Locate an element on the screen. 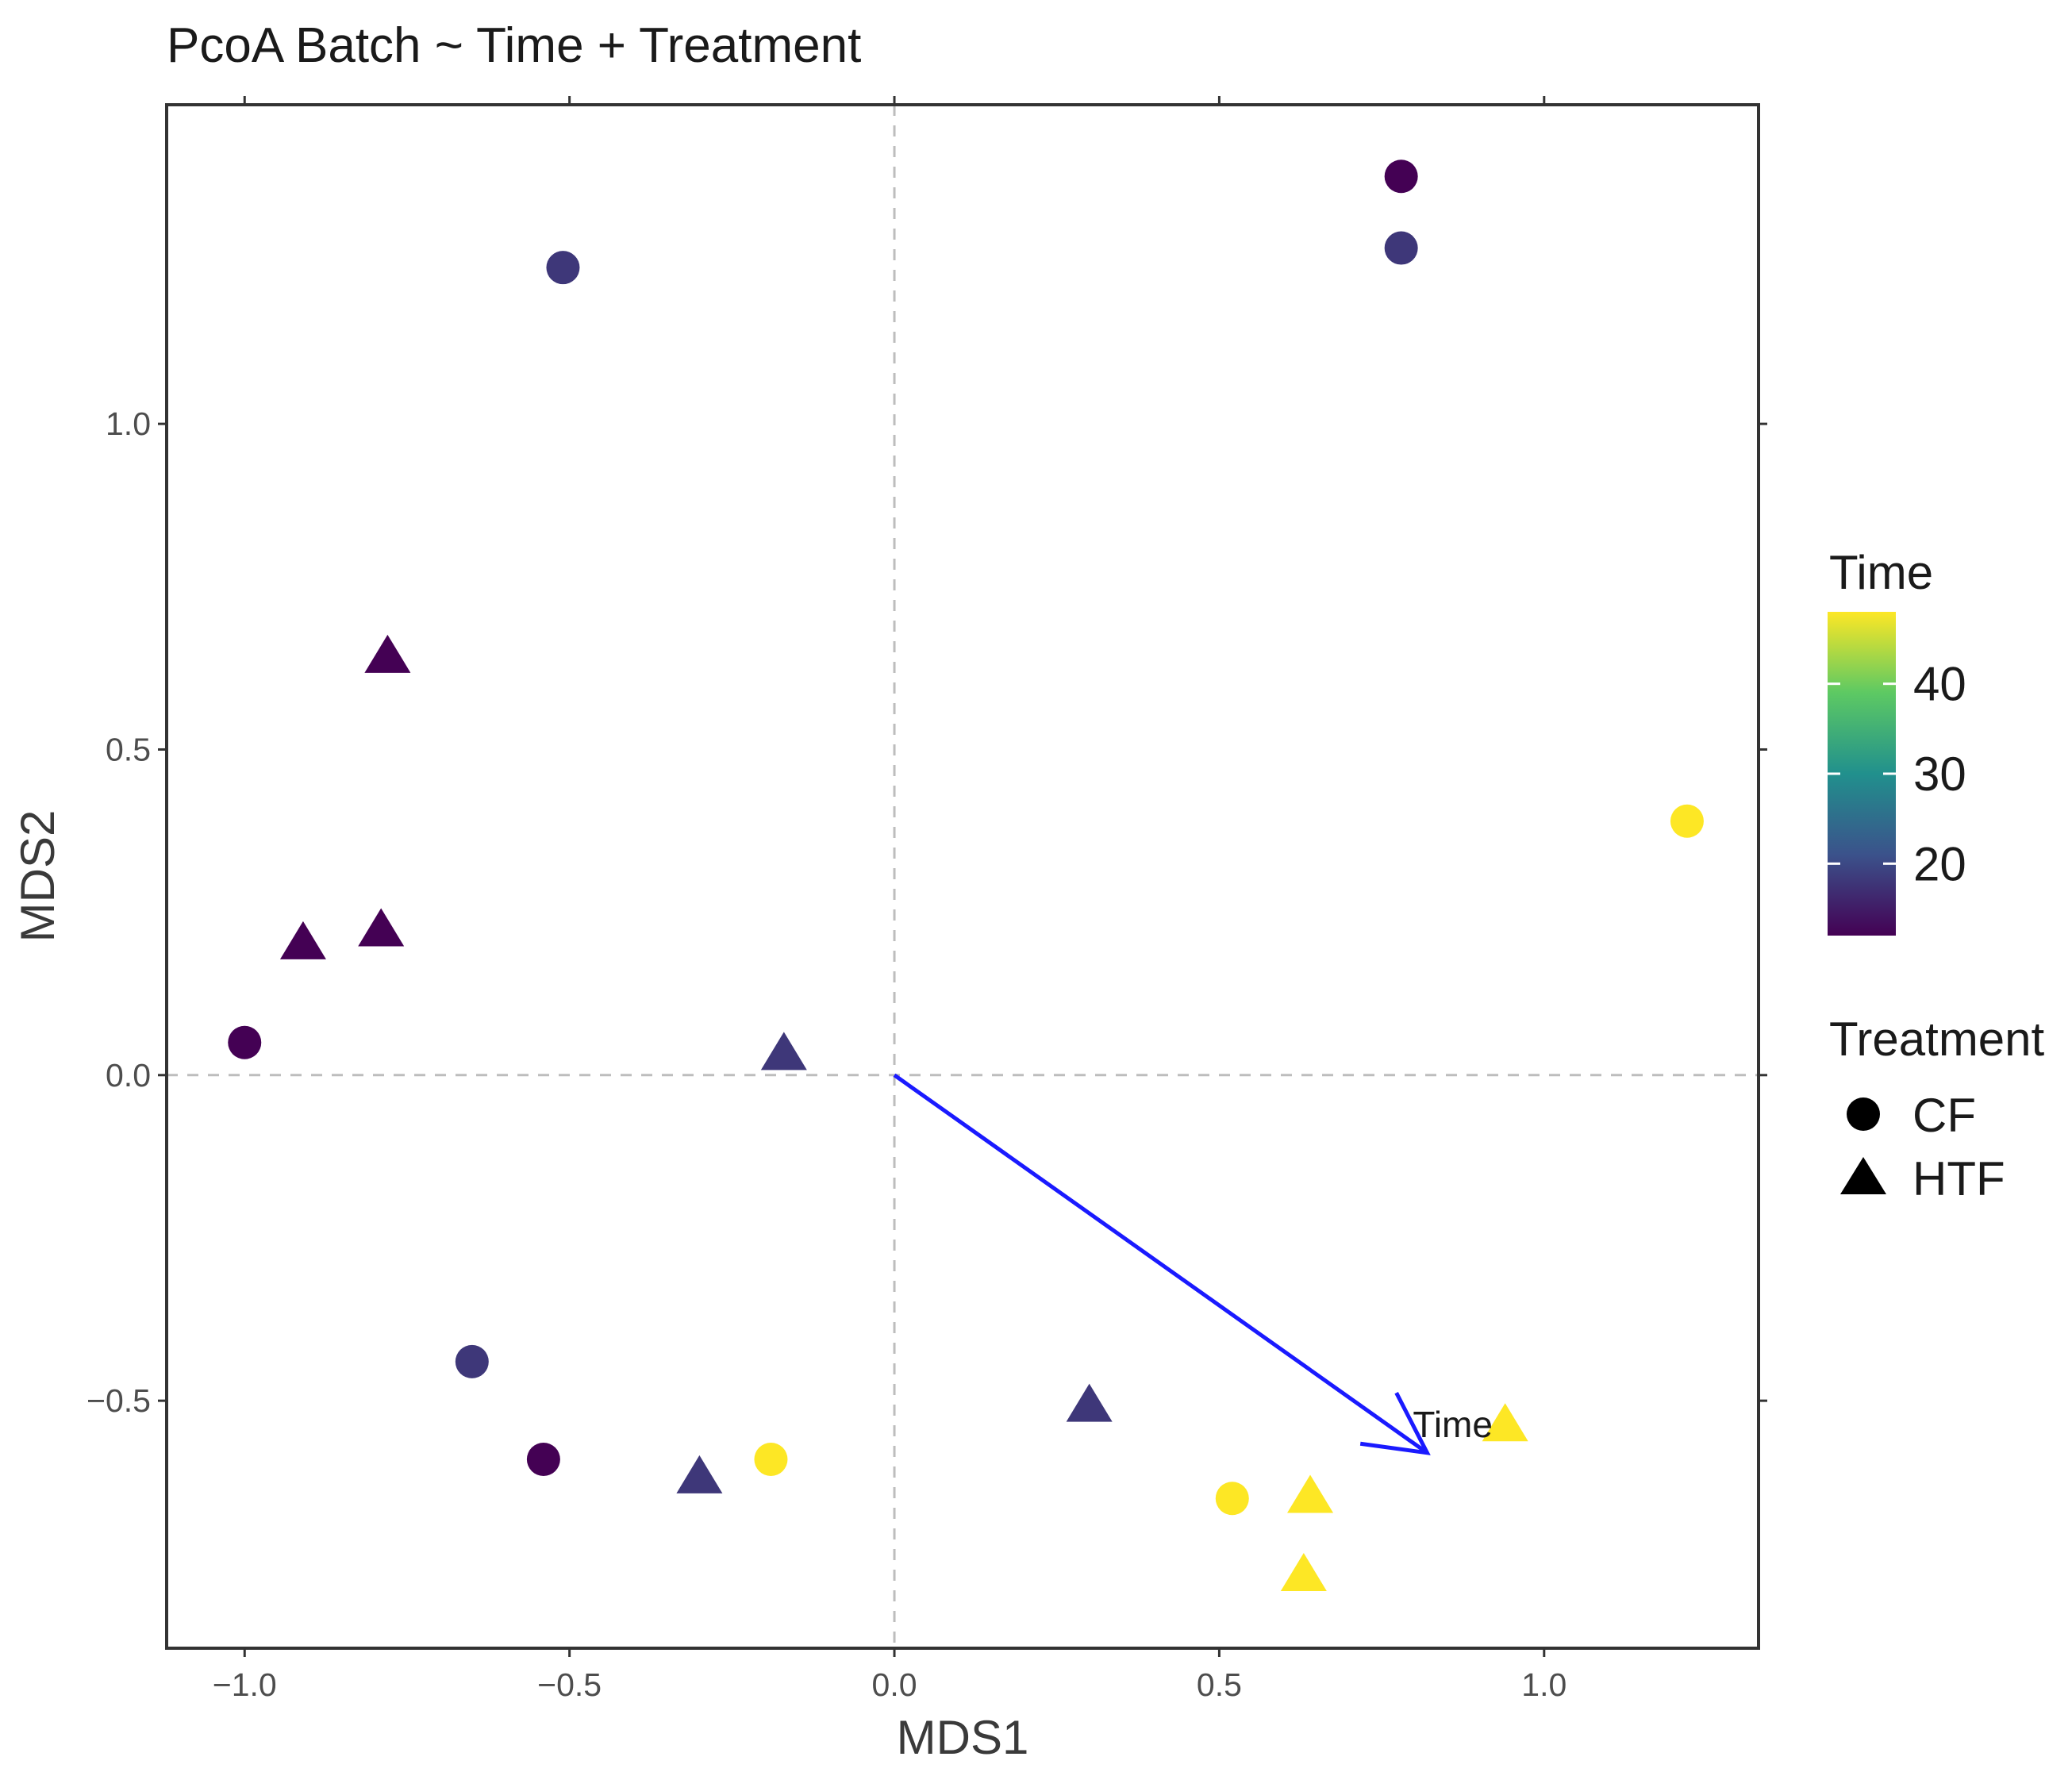 Image resolution: width=2072 pixels, height=1772 pixels. y-tick-label: −0.5 is located at coordinates (118, 1400).